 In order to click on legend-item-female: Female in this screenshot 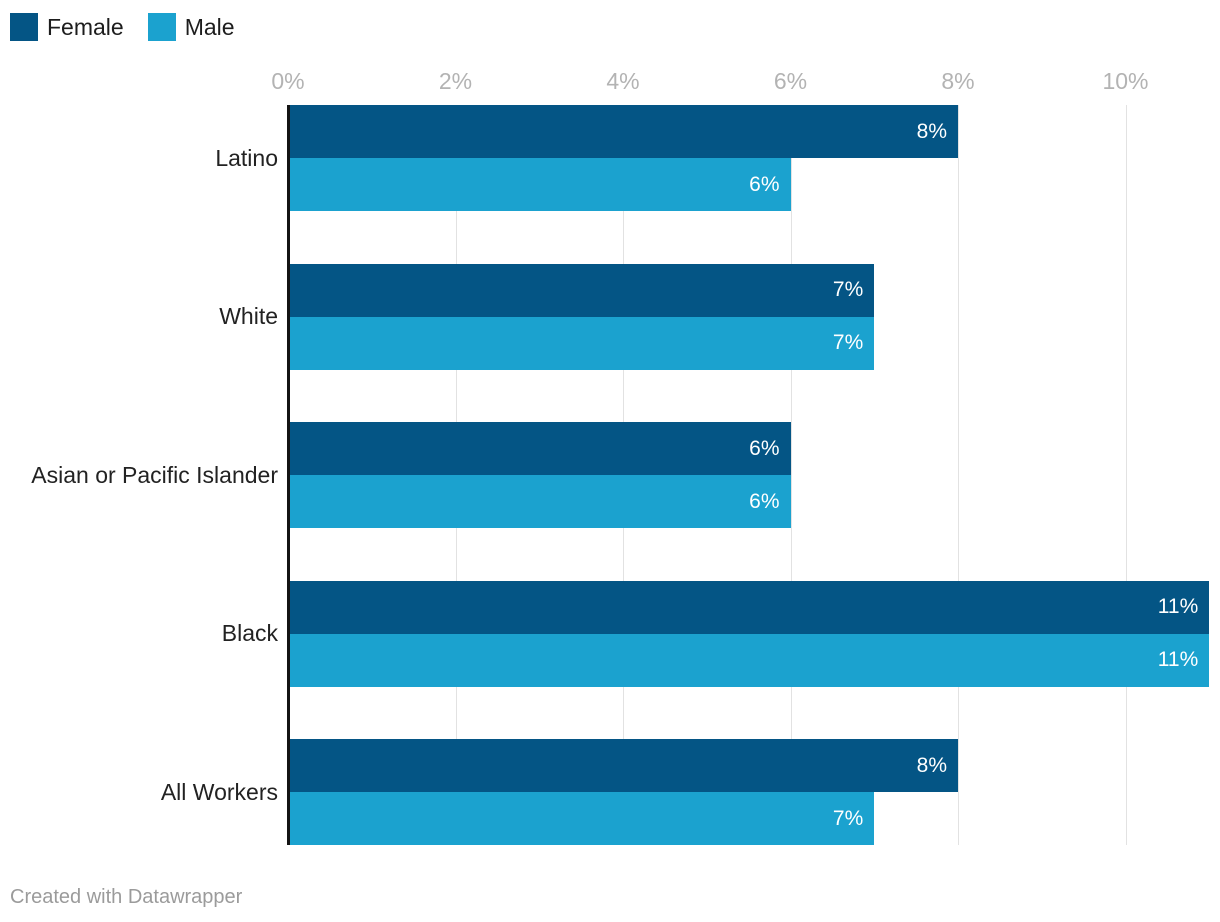, I will do `click(67, 27)`.